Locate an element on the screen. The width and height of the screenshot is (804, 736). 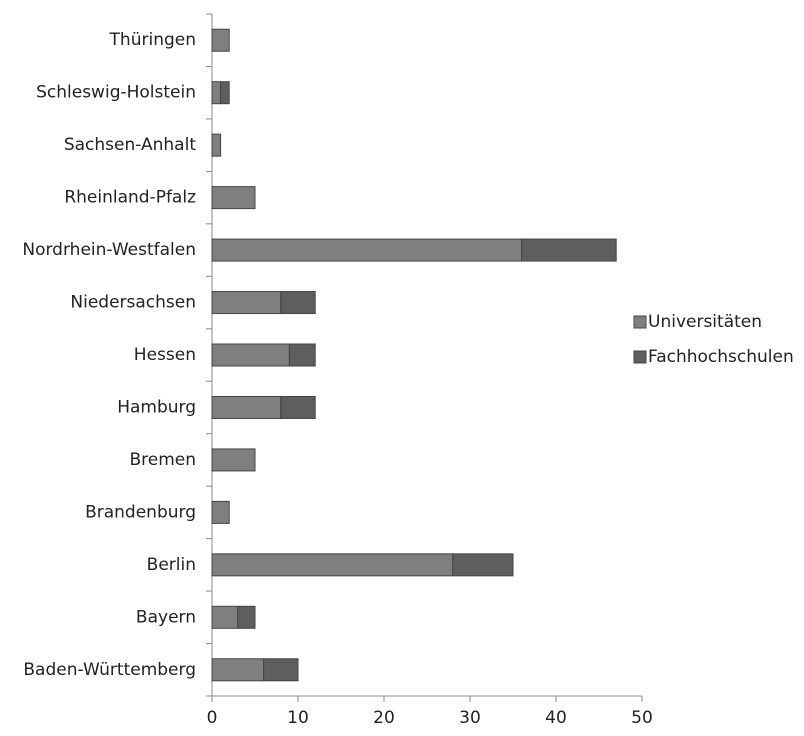
y-tick-label: Sachsen-Anhalt is located at coordinates (130, 145).